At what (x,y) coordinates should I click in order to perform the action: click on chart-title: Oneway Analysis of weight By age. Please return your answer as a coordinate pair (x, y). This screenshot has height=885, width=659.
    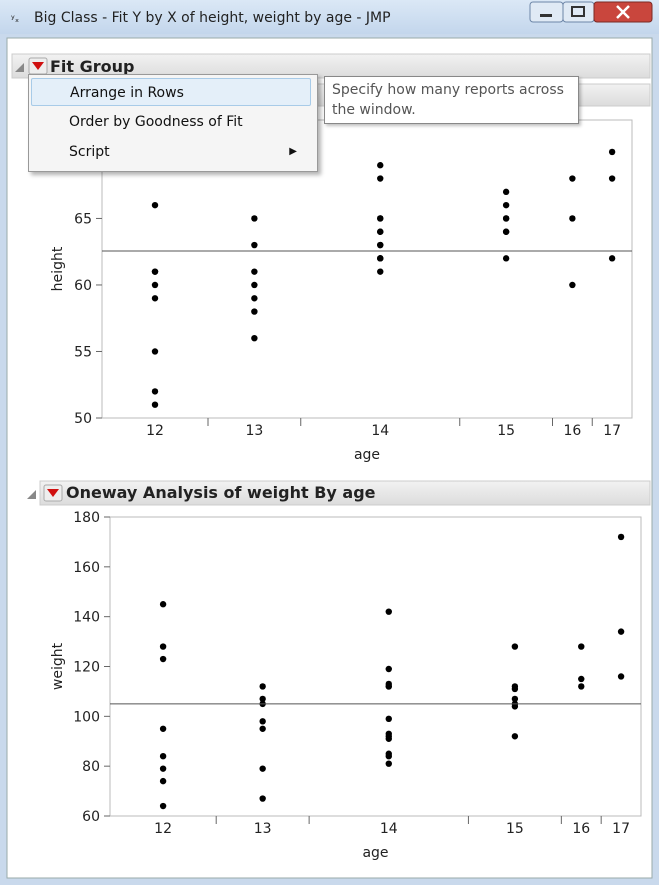
    Looking at the image, I should click on (221, 492).